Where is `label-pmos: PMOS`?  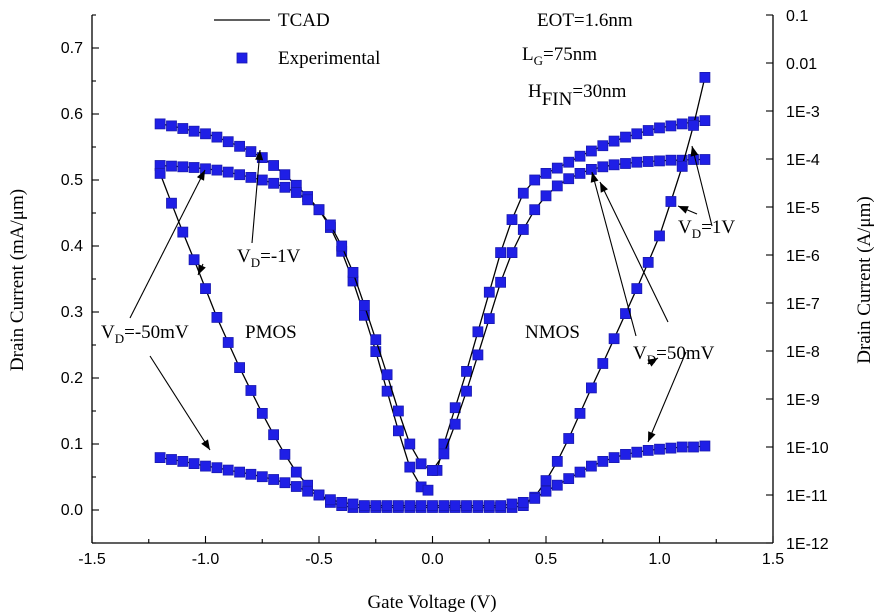
label-pmos: PMOS is located at coordinates (271, 332).